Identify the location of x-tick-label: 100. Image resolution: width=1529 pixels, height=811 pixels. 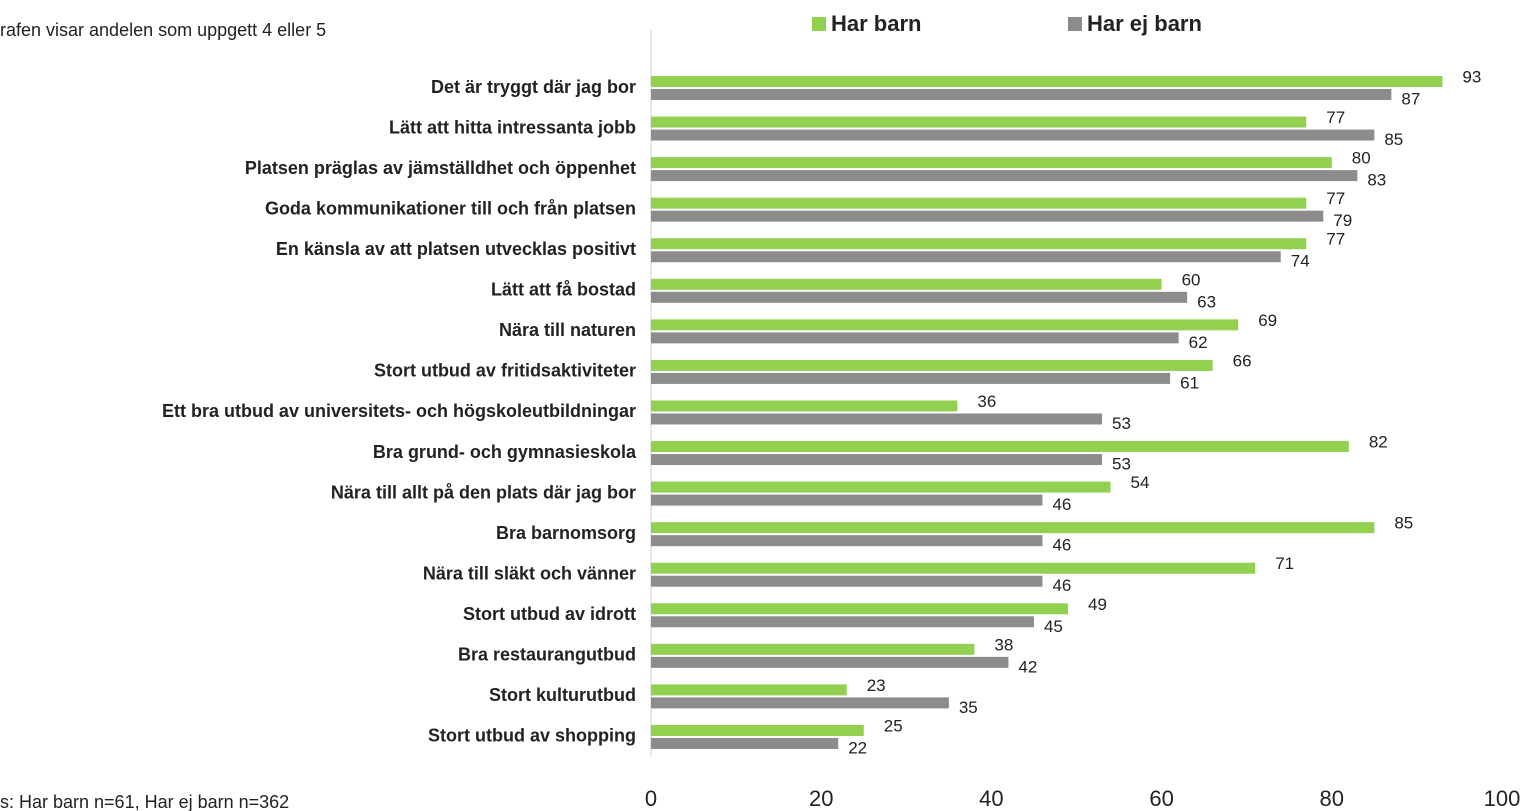
(1502, 798).